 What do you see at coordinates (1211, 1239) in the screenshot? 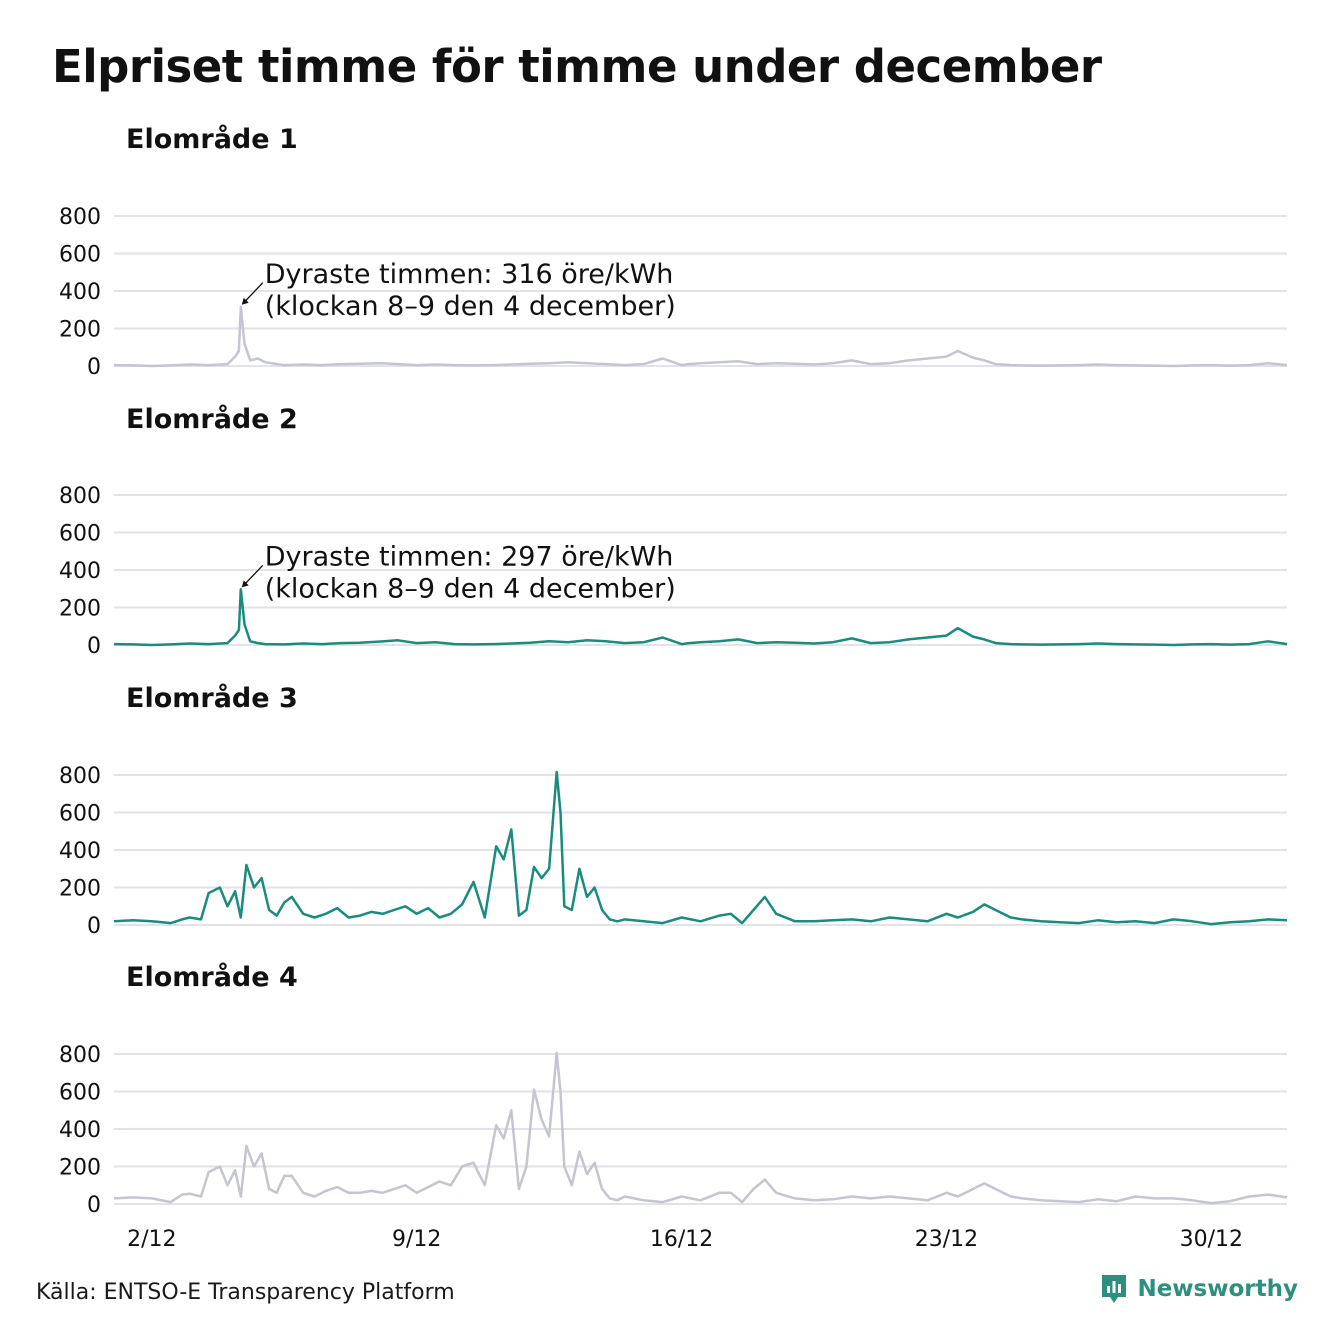
I see `x-tick-label: 30/12` at bounding box center [1211, 1239].